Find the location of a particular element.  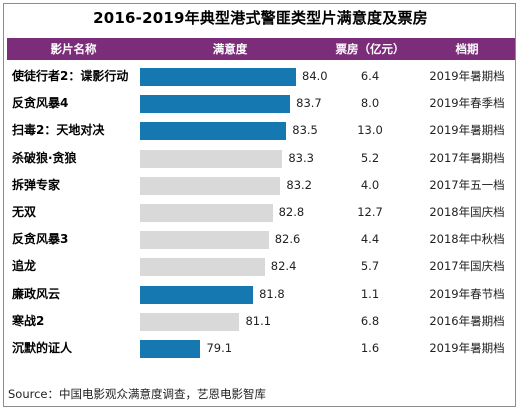

release-period: 2016年暑期档 is located at coordinates (467, 320).